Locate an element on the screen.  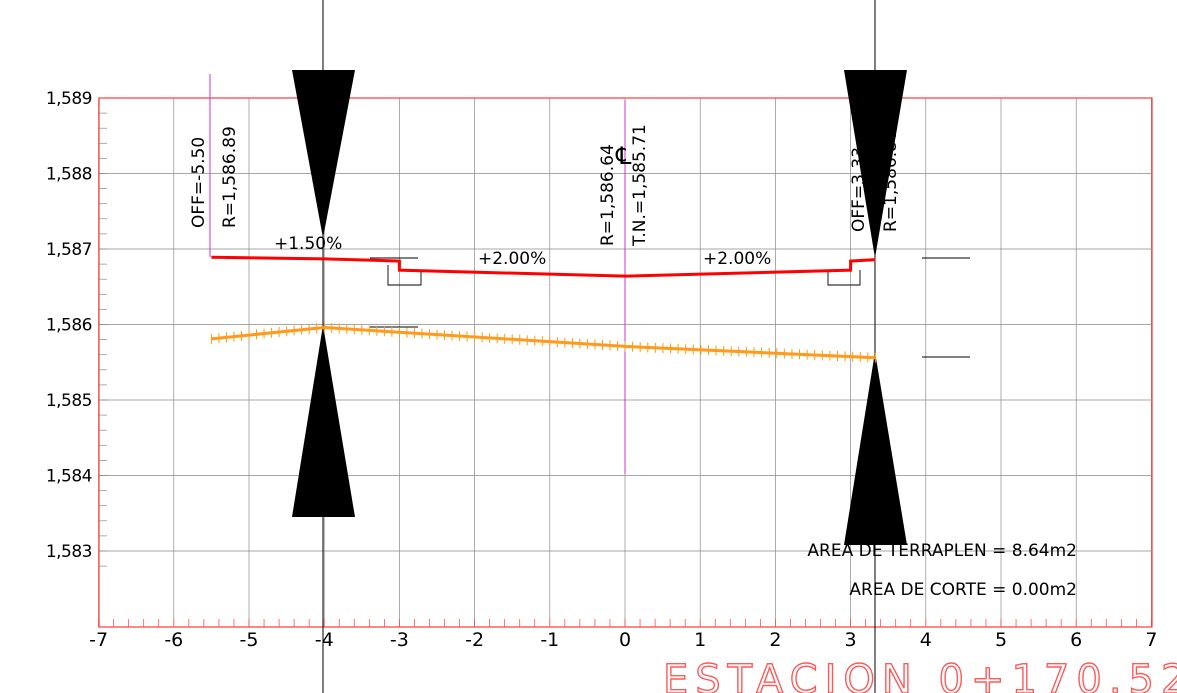
x-tick-label: -3 is located at coordinates (399, 640).